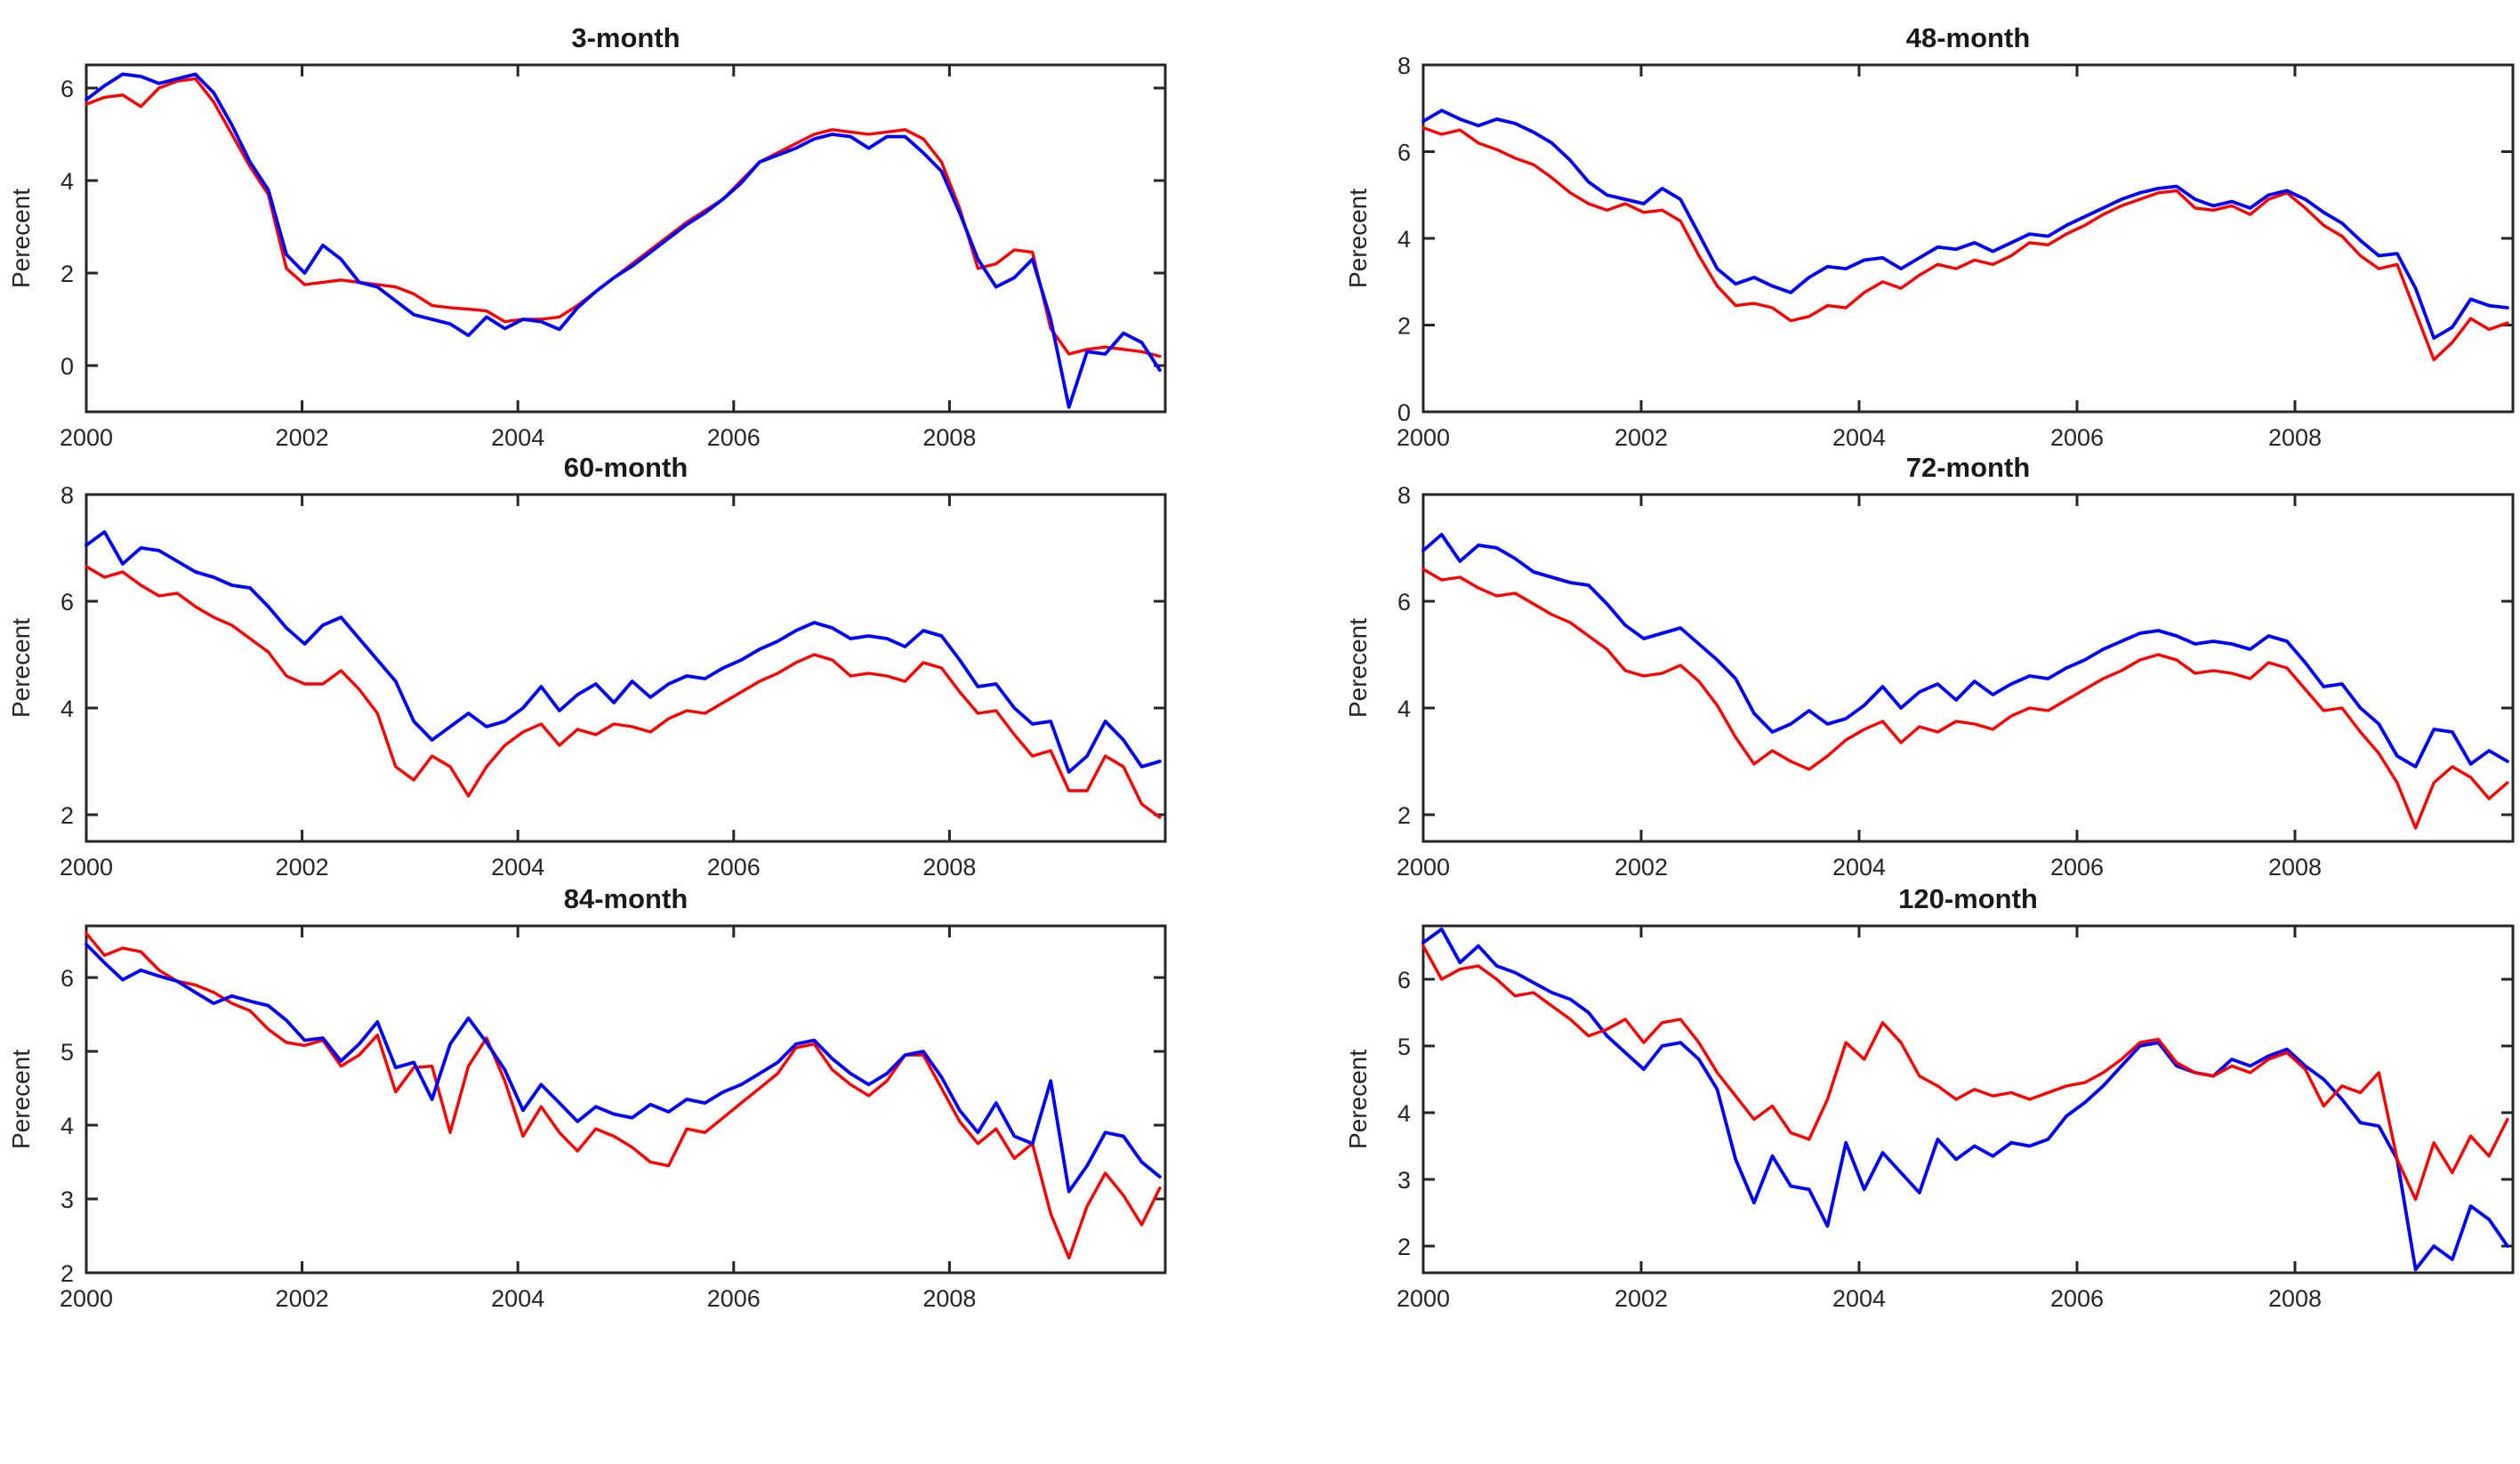 The width and height of the screenshot is (2520, 1464). I want to click on plot-area-72-month: 2000 2002 2004 2006 2008 2 4 6 8 Perecent, so click(1929, 682).